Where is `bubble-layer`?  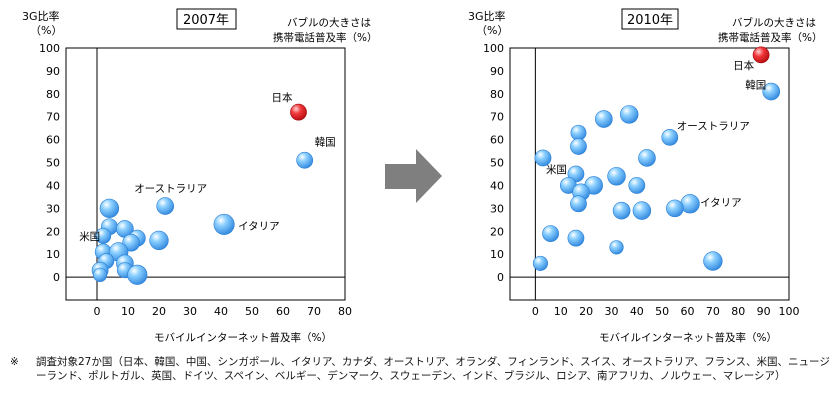 bubble-layer is located at coordinates (202, 194).